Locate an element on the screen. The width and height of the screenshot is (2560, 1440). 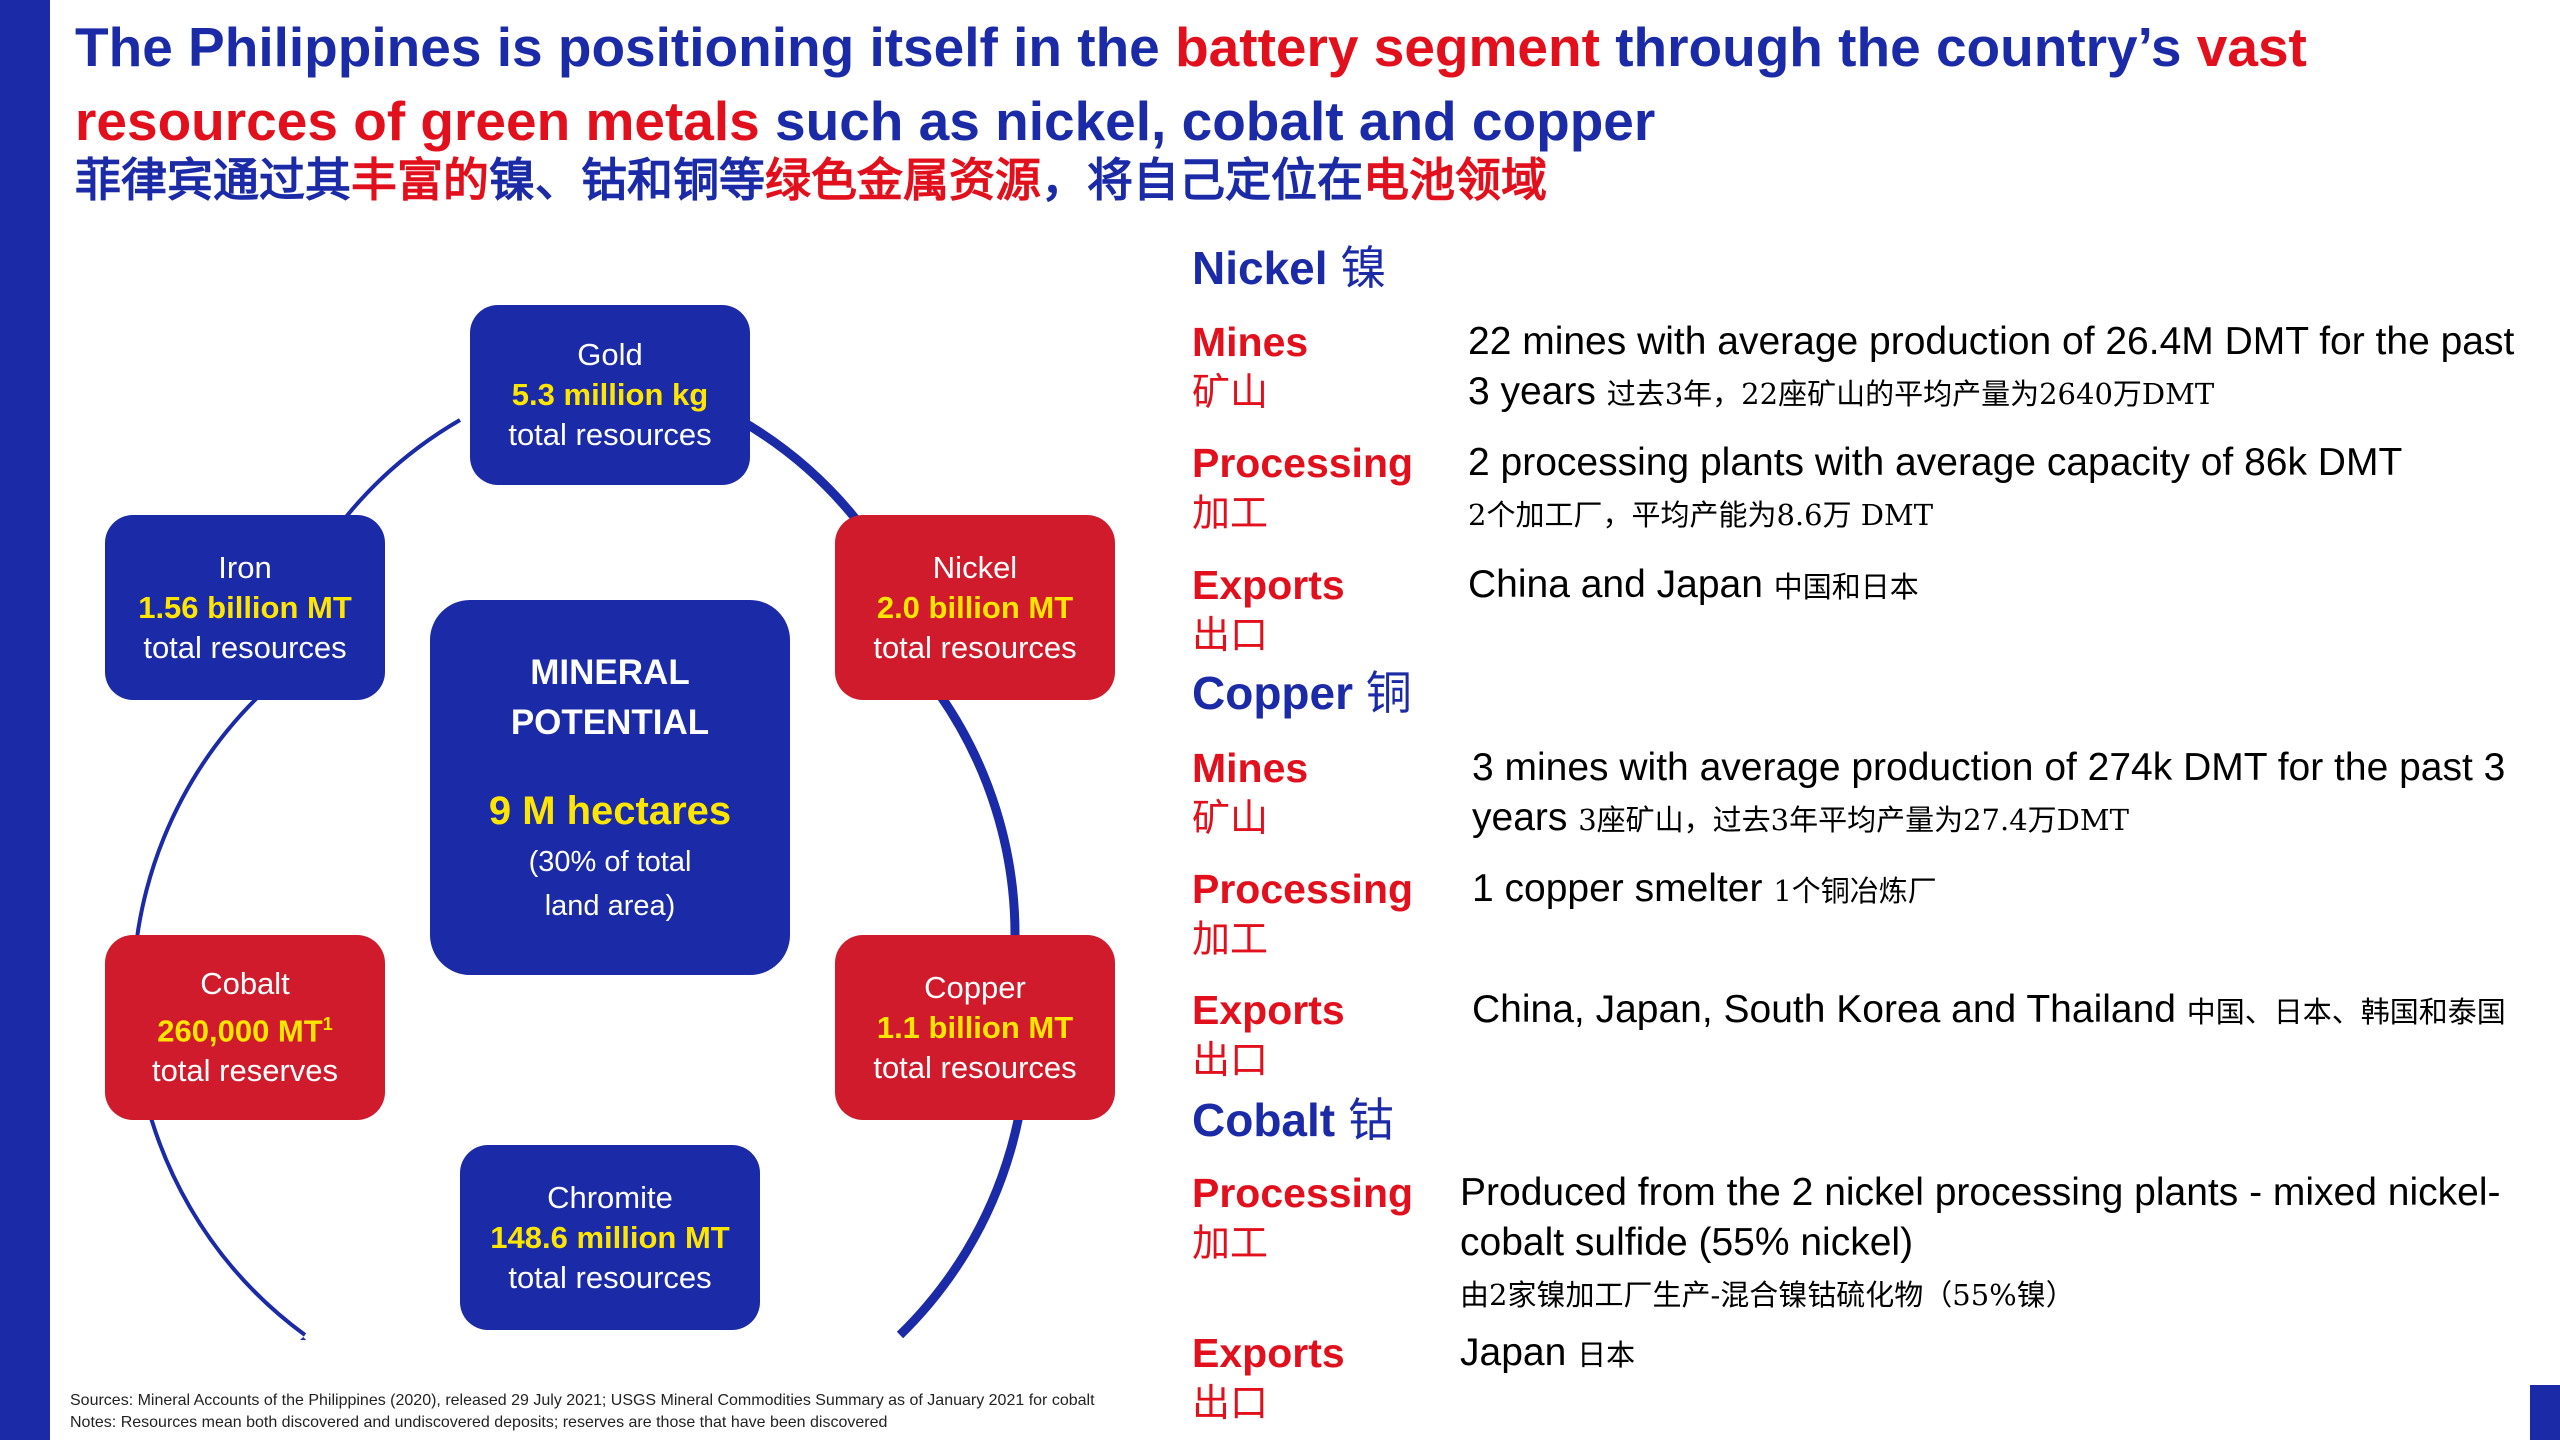
center-value: 9 M hectares is located at coordinates (610, 810).